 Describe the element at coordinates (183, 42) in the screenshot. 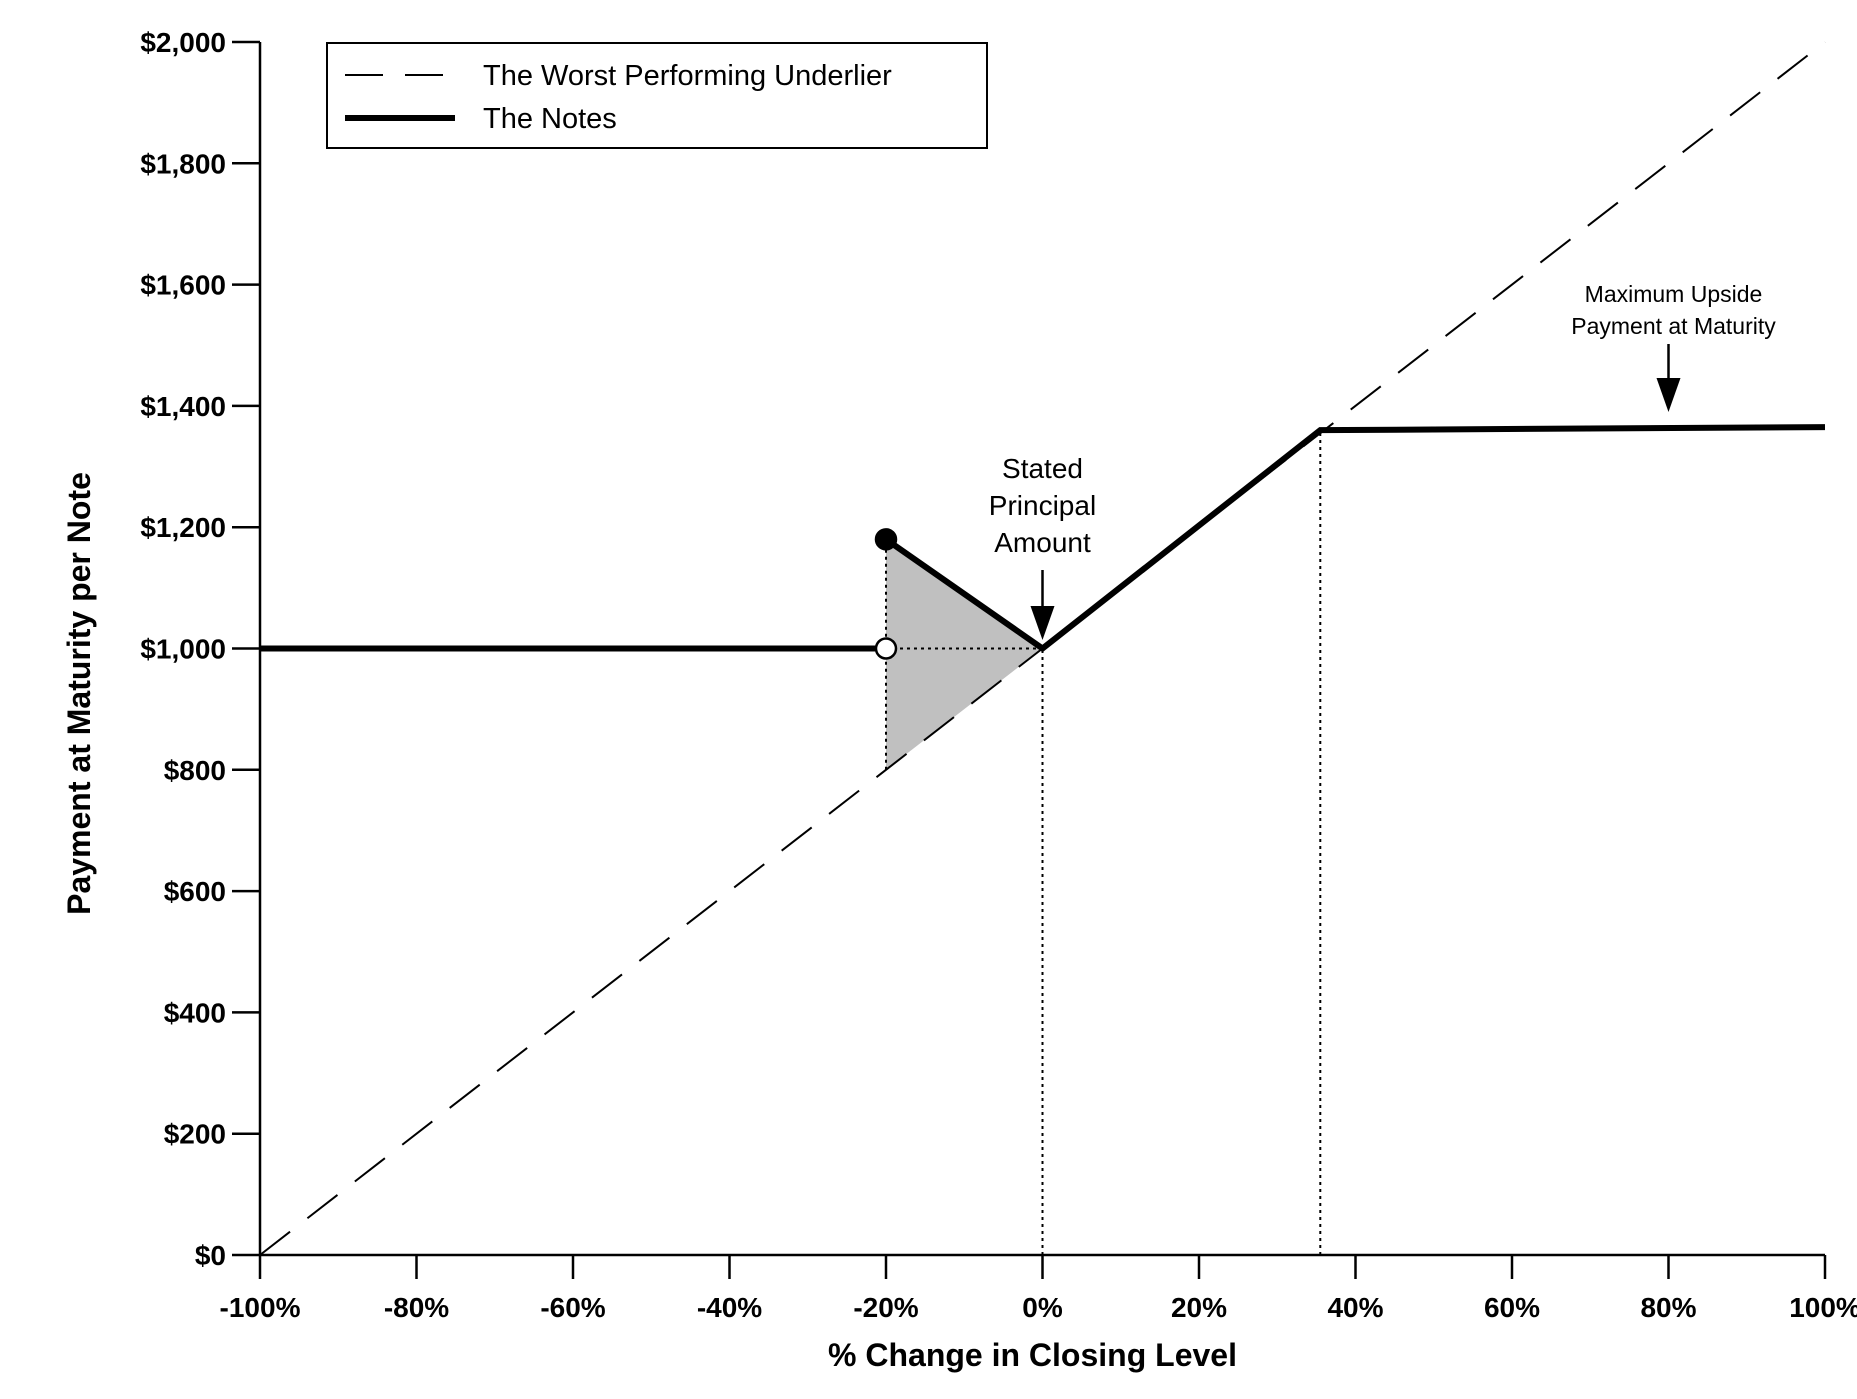

I see `y-tick-label: $2,000` at that location.